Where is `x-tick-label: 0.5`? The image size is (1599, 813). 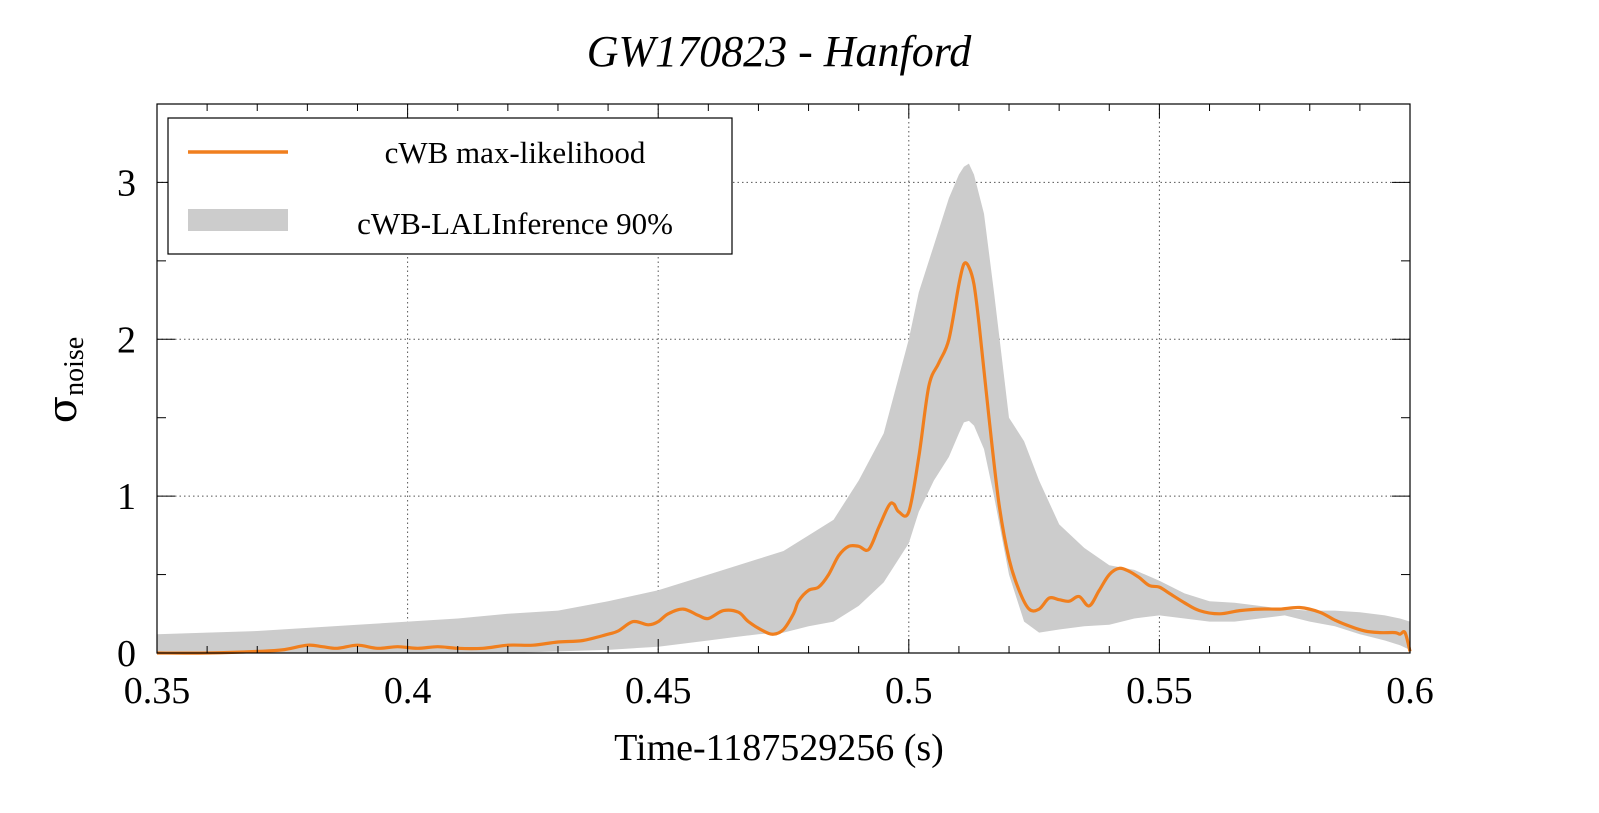 x-tick-label: 0.5 is located at coordinates (909, 691).